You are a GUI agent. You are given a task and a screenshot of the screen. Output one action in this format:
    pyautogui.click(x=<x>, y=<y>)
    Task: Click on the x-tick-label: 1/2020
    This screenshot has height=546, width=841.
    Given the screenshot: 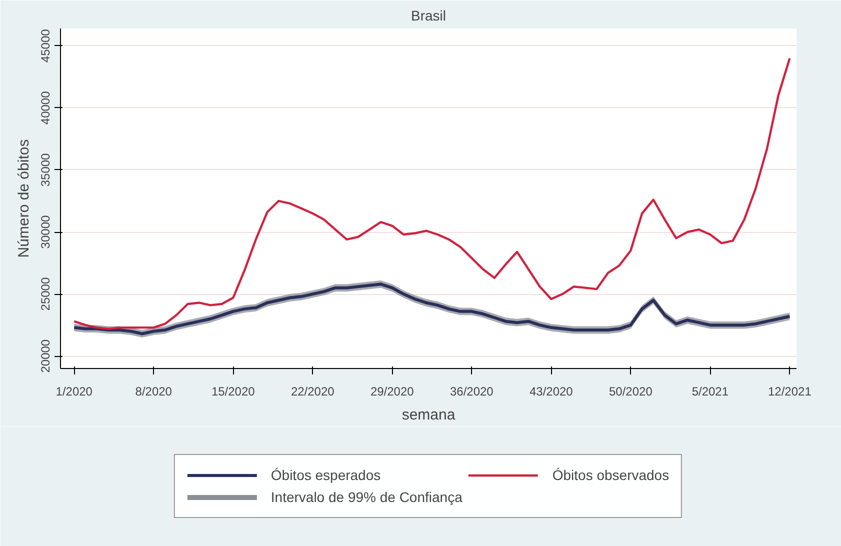 What is the action you would take?
    pyautogui.click(x=74, y=391)
    